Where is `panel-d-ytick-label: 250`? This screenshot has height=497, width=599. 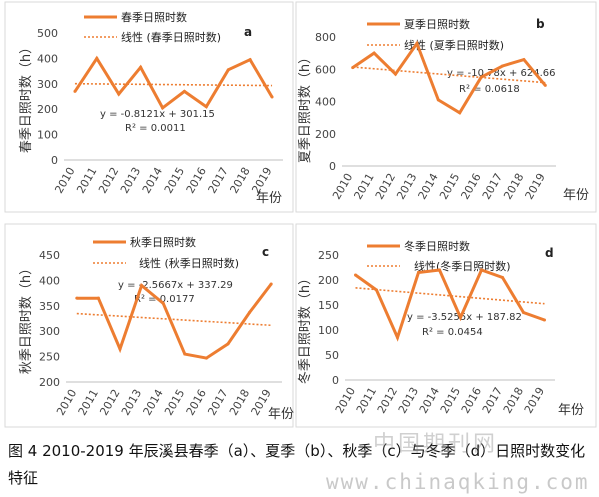
panel-d-ytick-label: 250 is located at coordinates (328, 255).